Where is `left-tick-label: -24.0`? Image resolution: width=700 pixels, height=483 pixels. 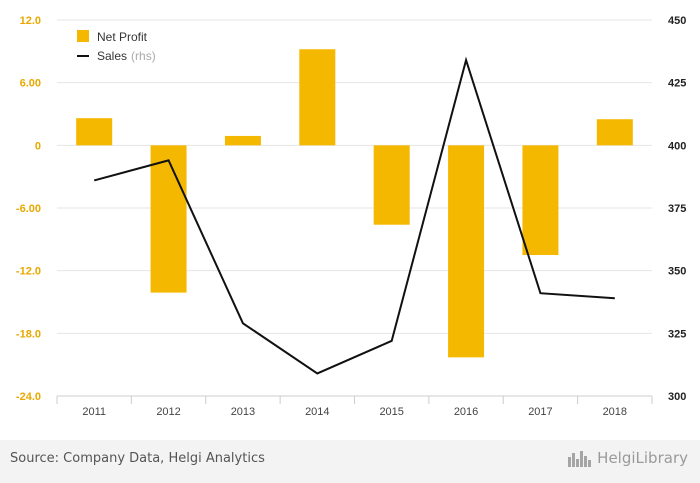
left-tick-label: -24.0 is located at coordinates (28, 397).